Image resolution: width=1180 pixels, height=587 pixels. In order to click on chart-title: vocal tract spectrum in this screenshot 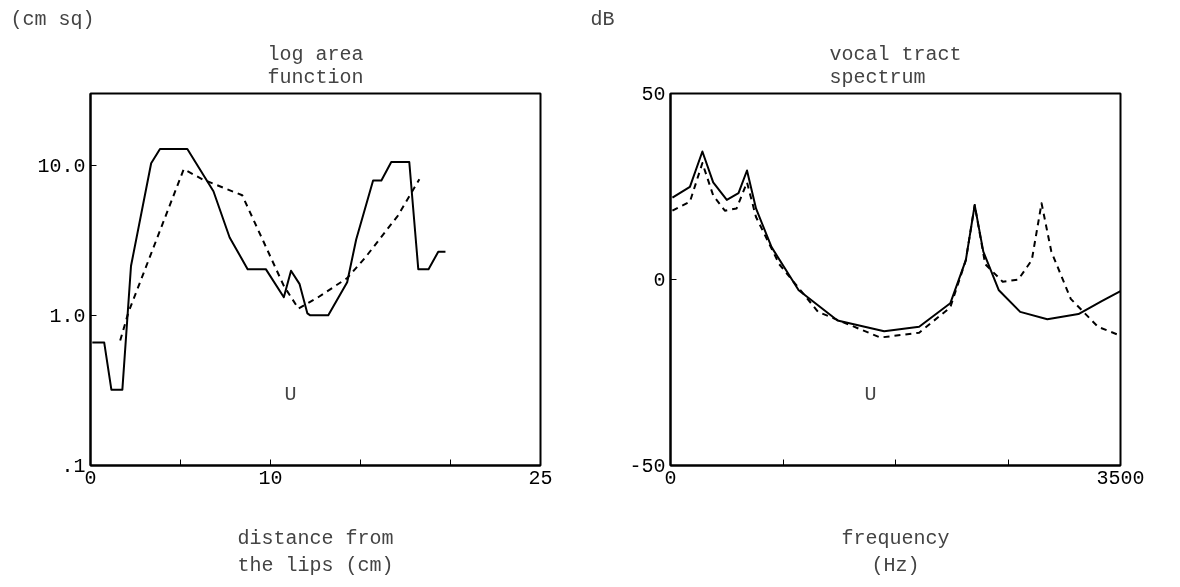, I will do `click(895, 65)`.